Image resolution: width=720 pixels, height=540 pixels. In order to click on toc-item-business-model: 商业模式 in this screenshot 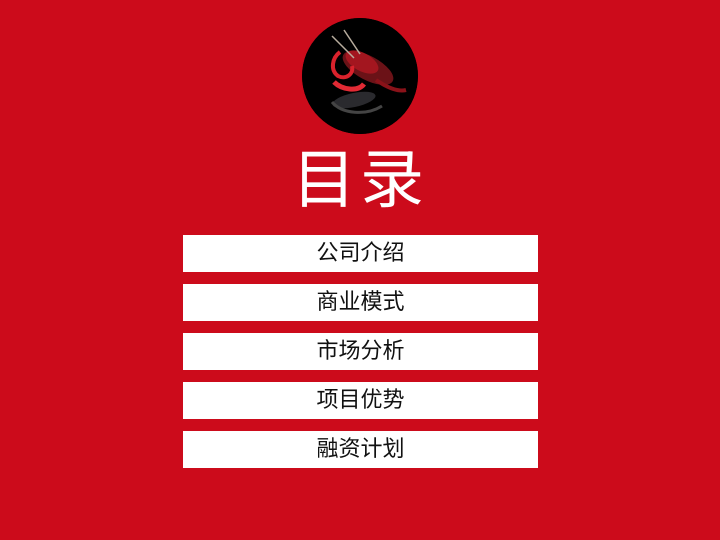, I will do `click(360, 302)`.